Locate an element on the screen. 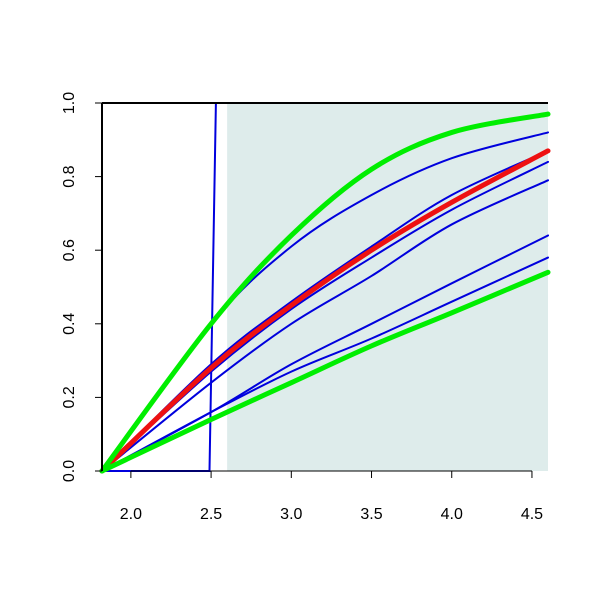 The width and height of the screenshot is (600, 600). y-tick-label: 0.8 is located at coordinates (69, 176).